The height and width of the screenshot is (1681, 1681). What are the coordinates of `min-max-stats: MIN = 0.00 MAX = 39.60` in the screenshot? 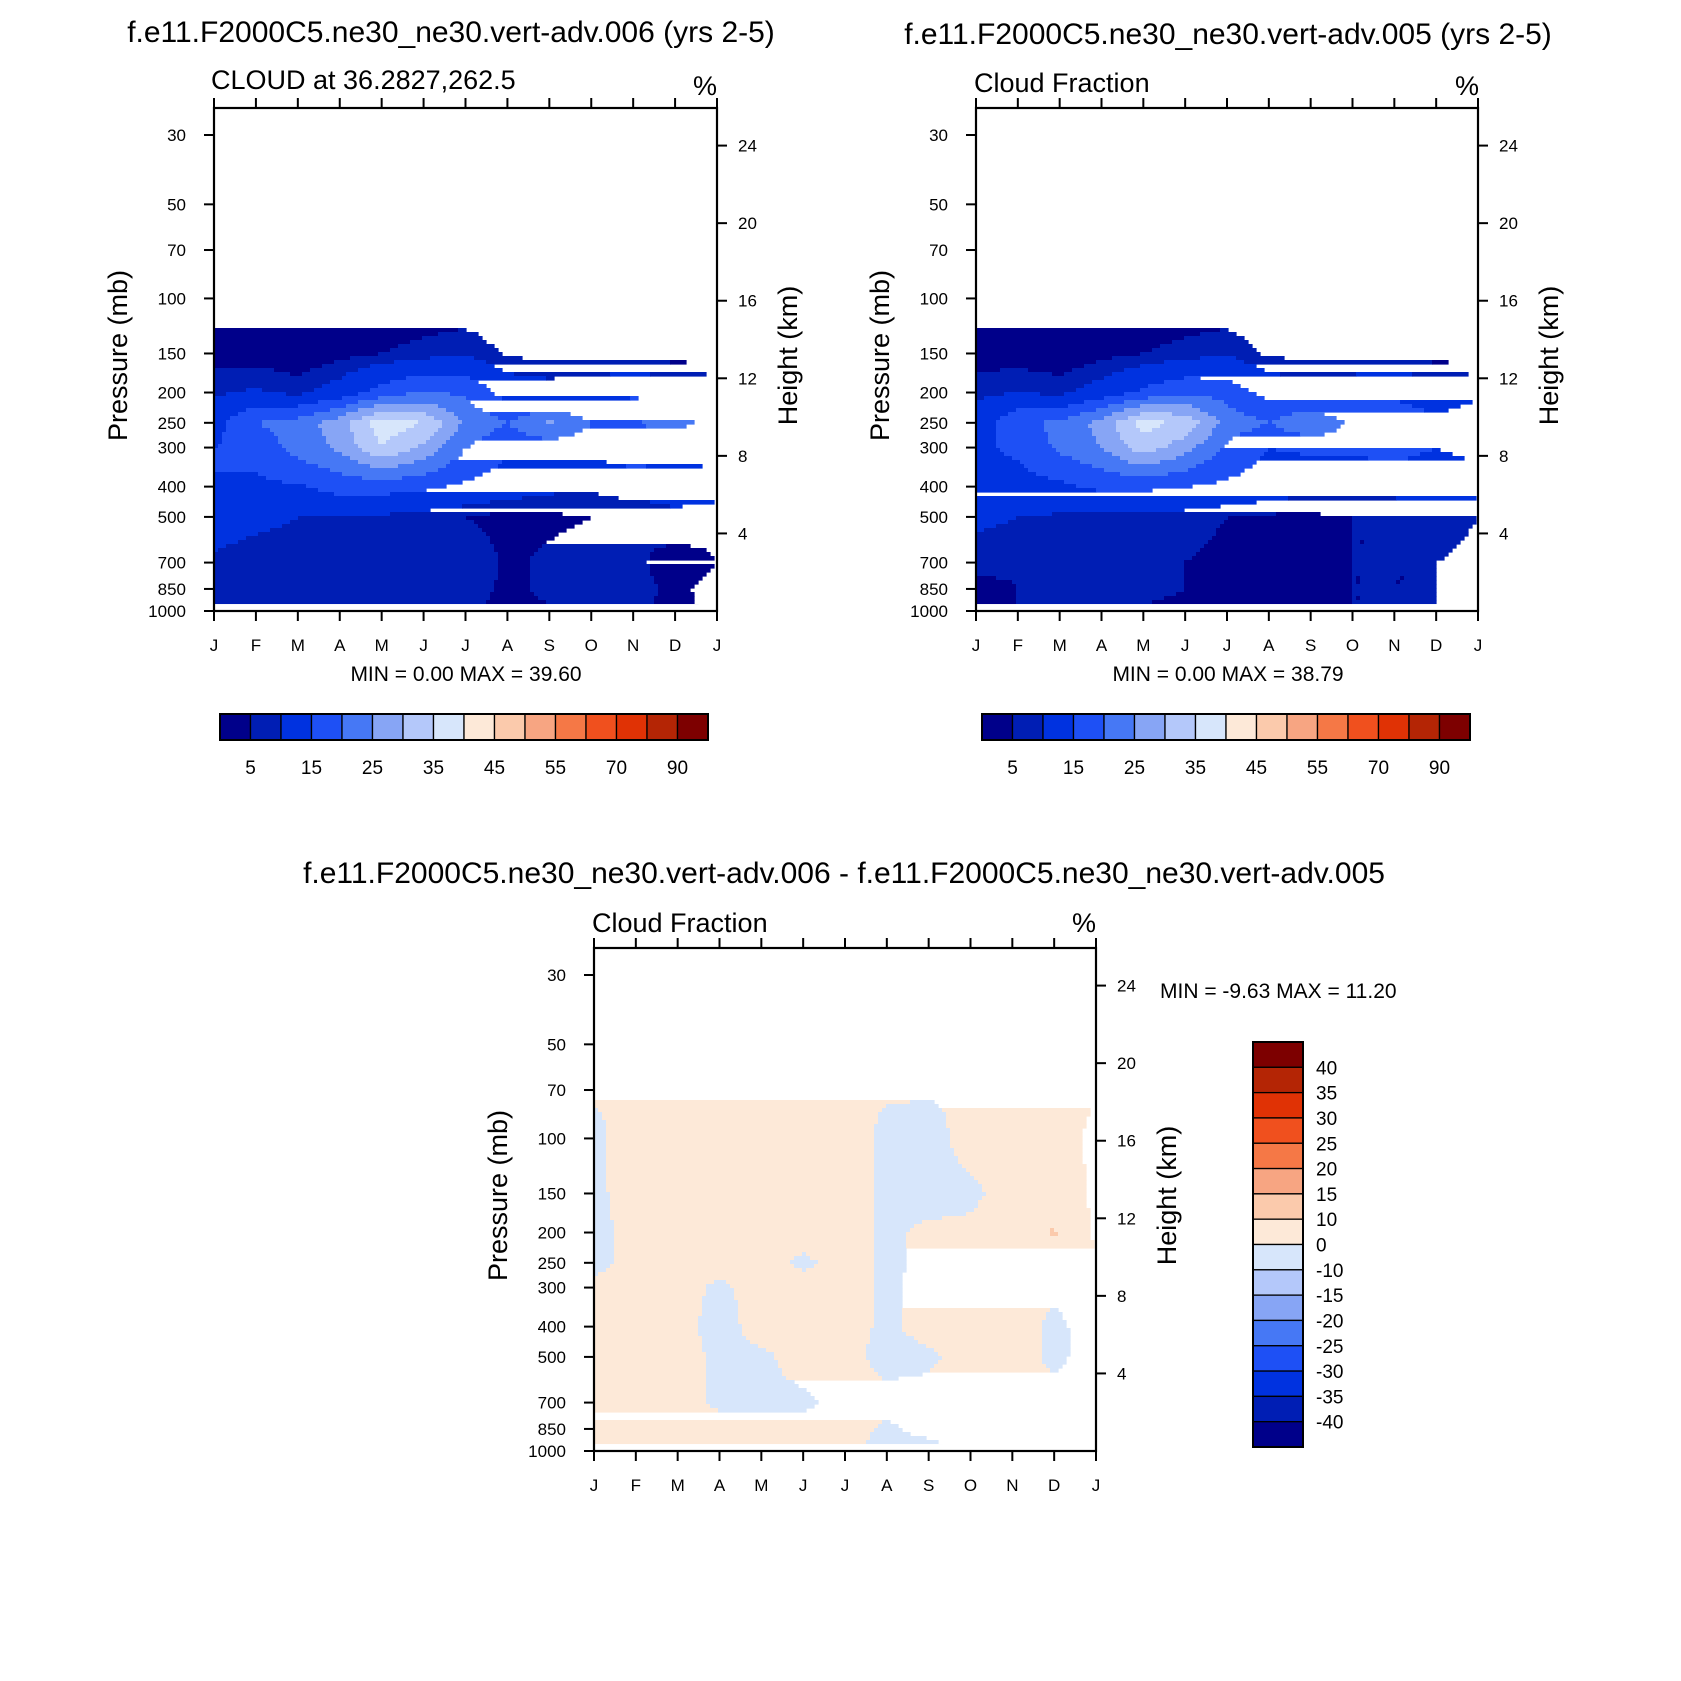 It's located at (465, 674).